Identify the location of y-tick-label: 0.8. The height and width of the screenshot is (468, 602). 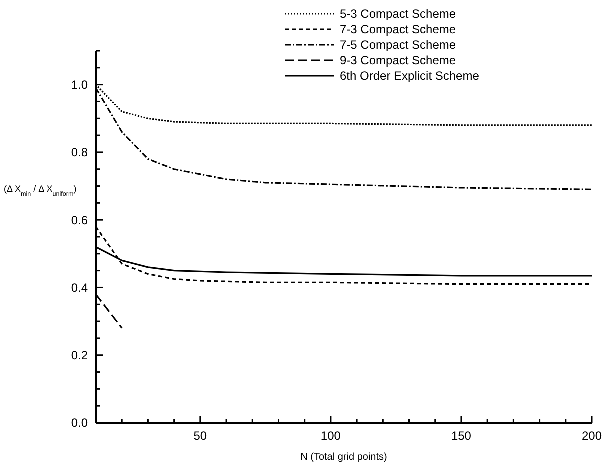
(79, 153).